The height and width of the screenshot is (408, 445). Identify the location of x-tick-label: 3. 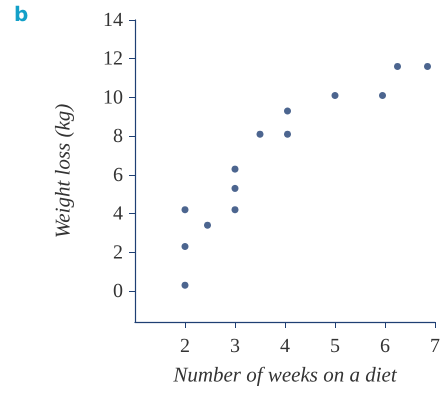
(235, 346).